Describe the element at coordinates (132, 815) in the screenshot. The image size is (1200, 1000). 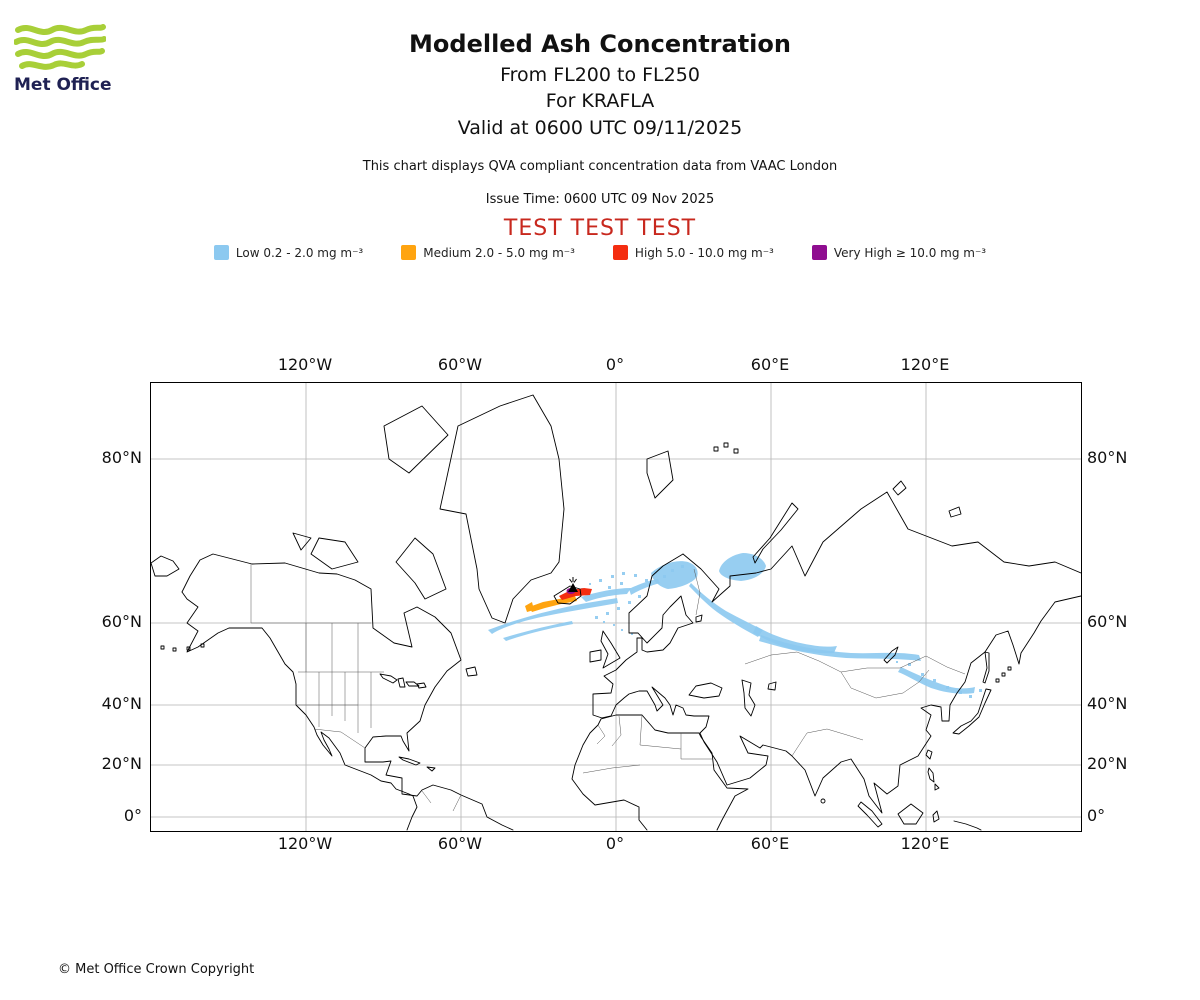
I see `lat-tick-left-0: 0°` at that location.